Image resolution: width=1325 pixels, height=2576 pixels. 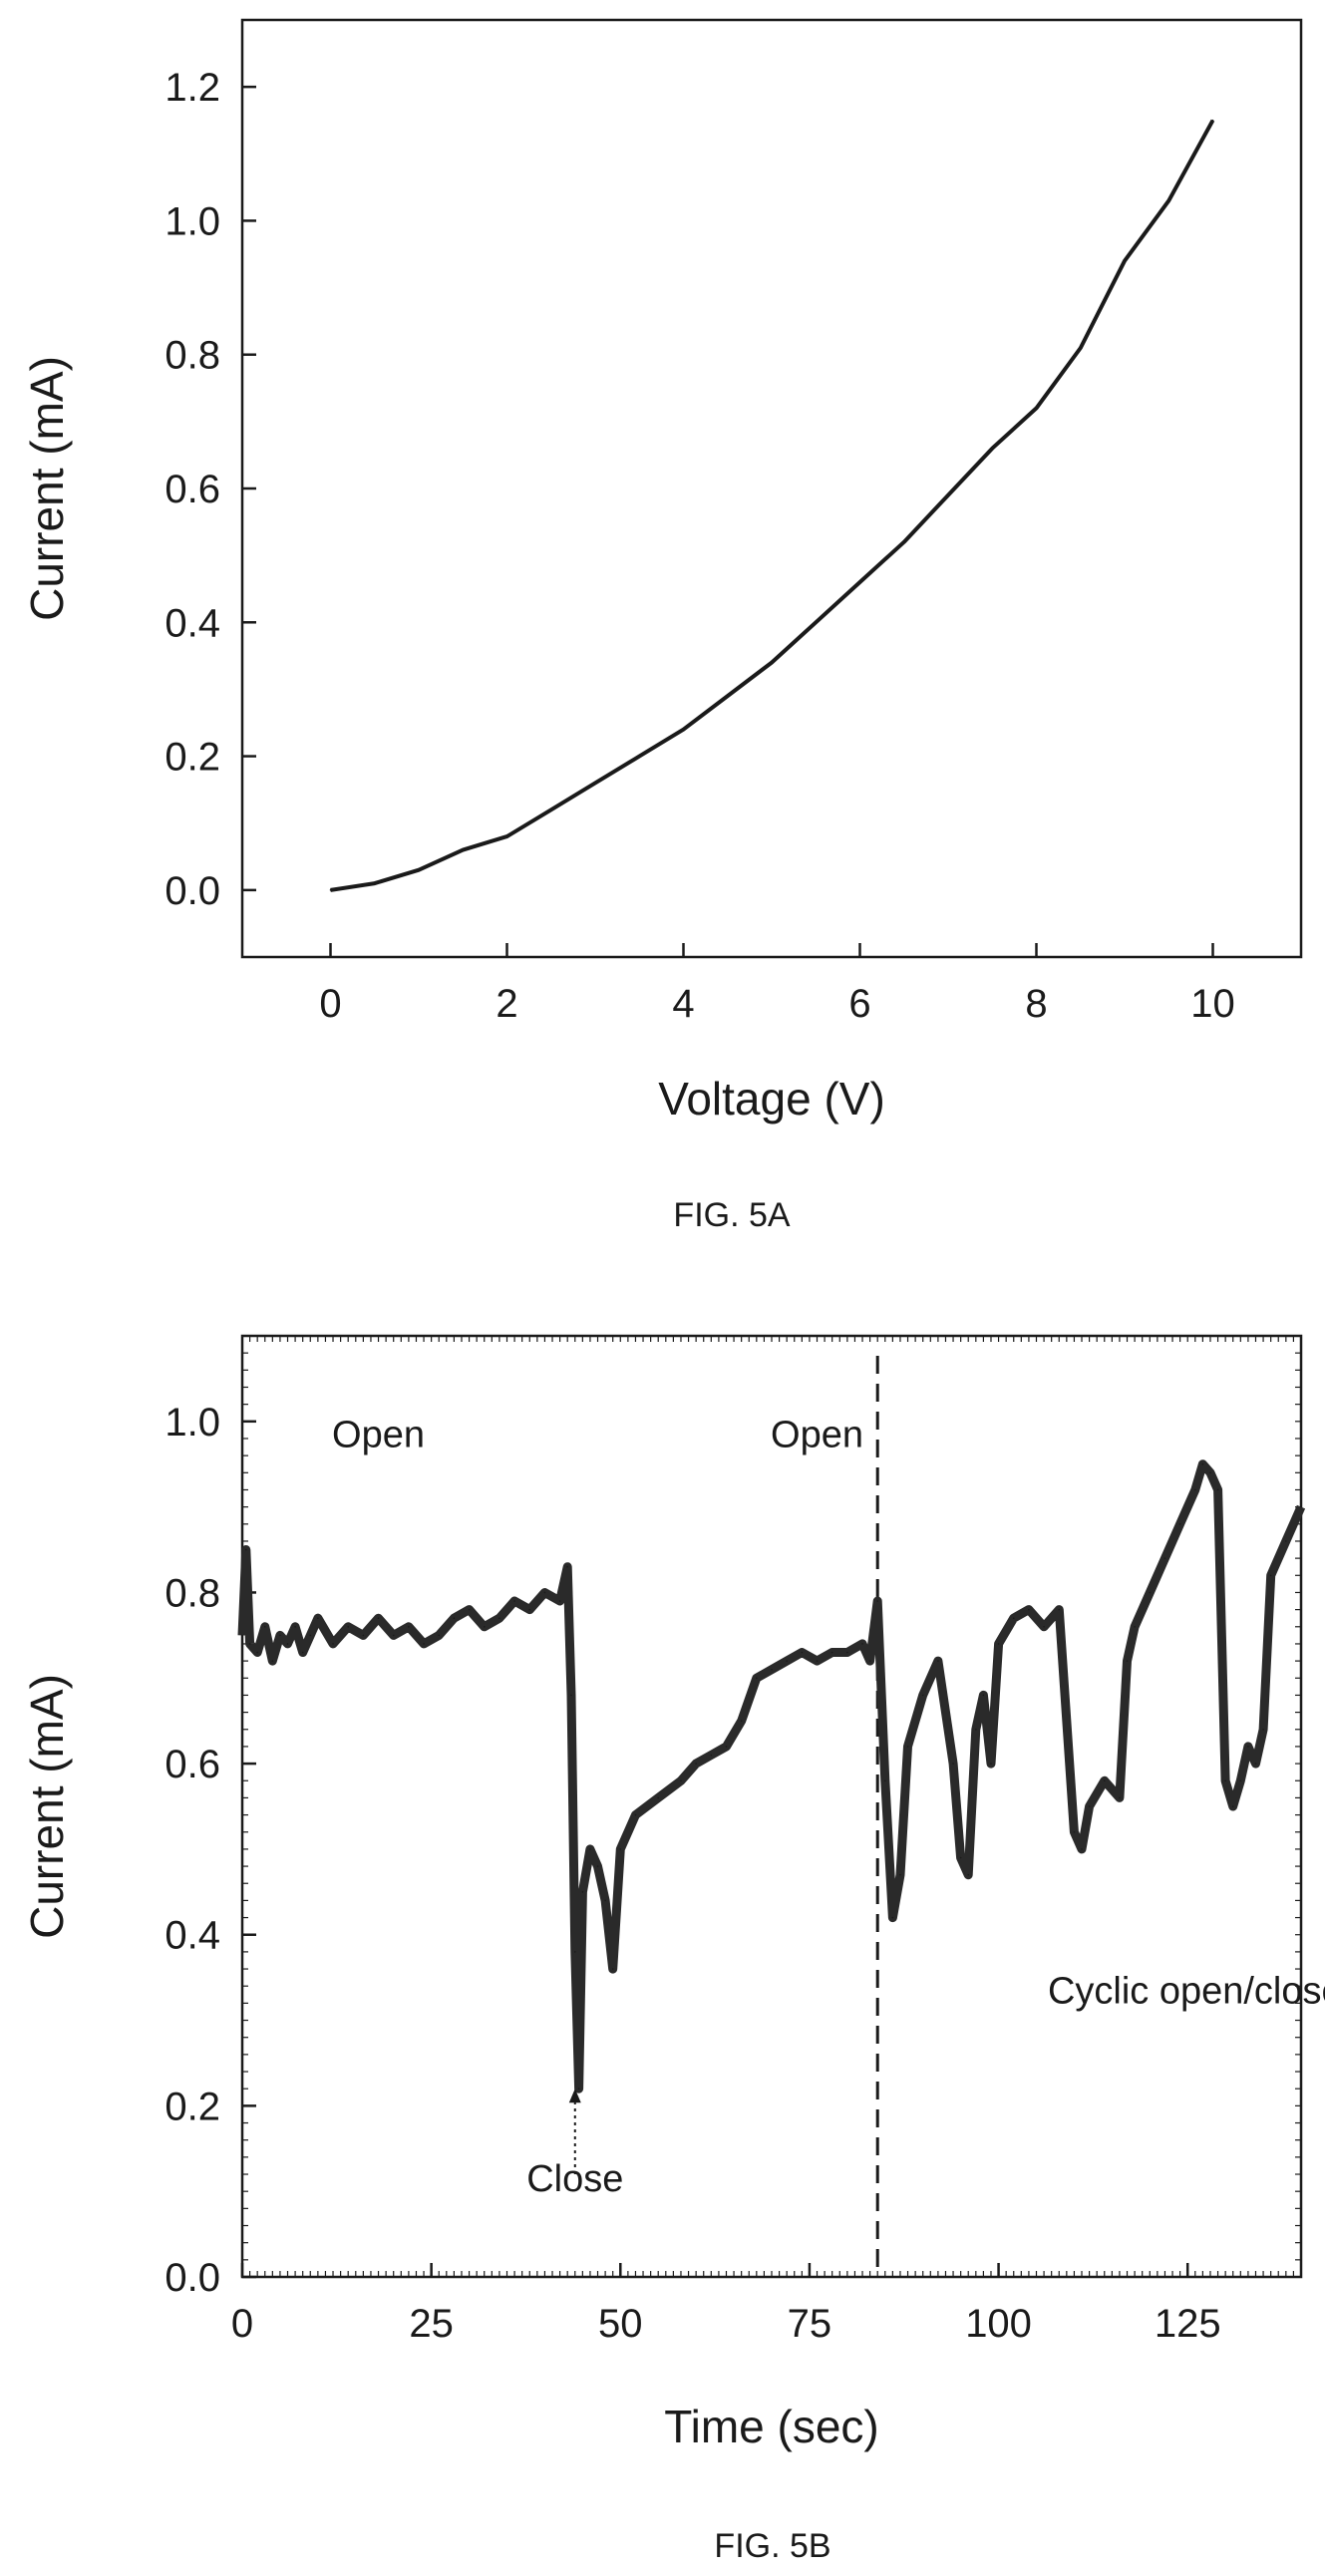 What do you see at coordinates (1188, 2324) in the screenshot?
I see `fig5b-x-tick-label: 125` at bounding box center [1188, 2324].